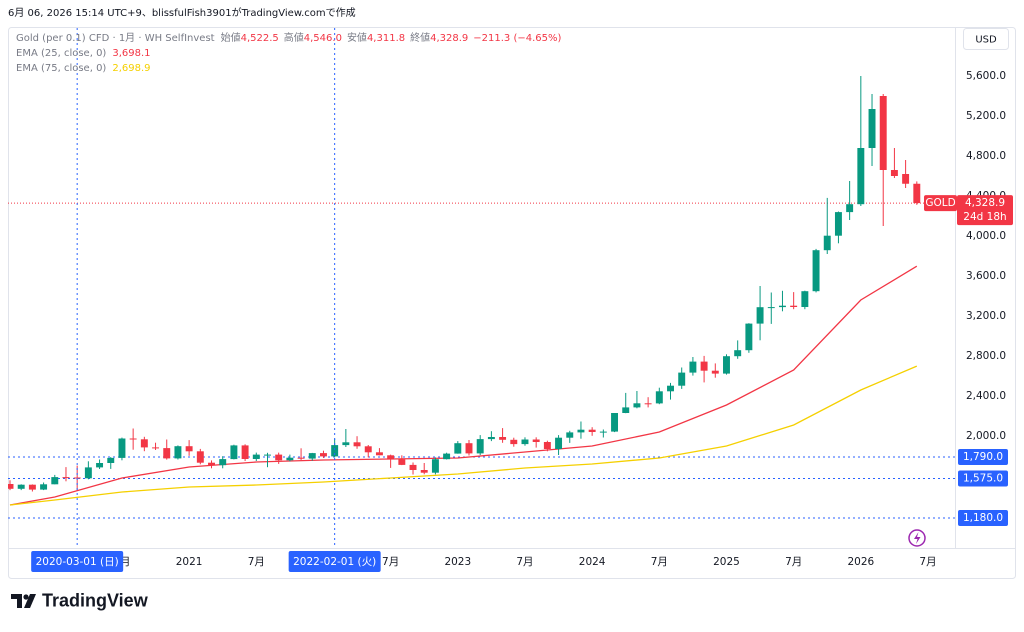 Image resolution: width=1024 pixels, height=632 pixels. Describe the element at coordinates (986, 276) in the screenshot. I see `y-tick-label: 3,600.0` at that location.